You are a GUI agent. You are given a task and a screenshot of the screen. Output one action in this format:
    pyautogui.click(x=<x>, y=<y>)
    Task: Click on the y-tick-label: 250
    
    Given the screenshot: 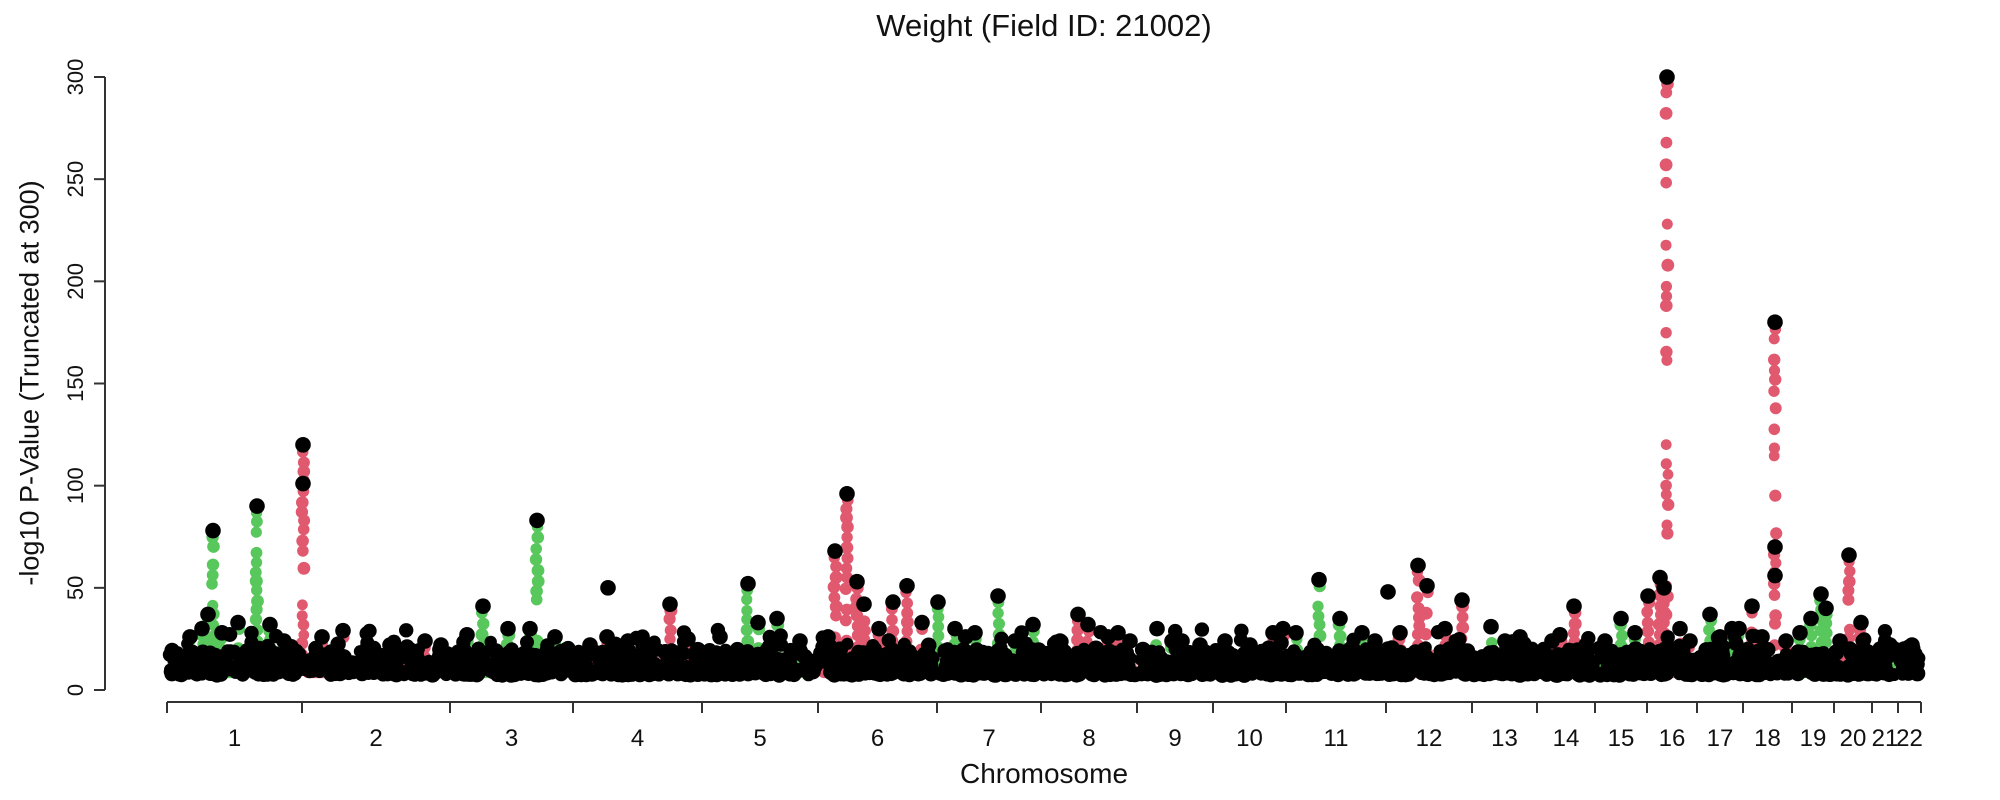 What is the action you would take?
    pyautogui.click(x=75, y=179)
    